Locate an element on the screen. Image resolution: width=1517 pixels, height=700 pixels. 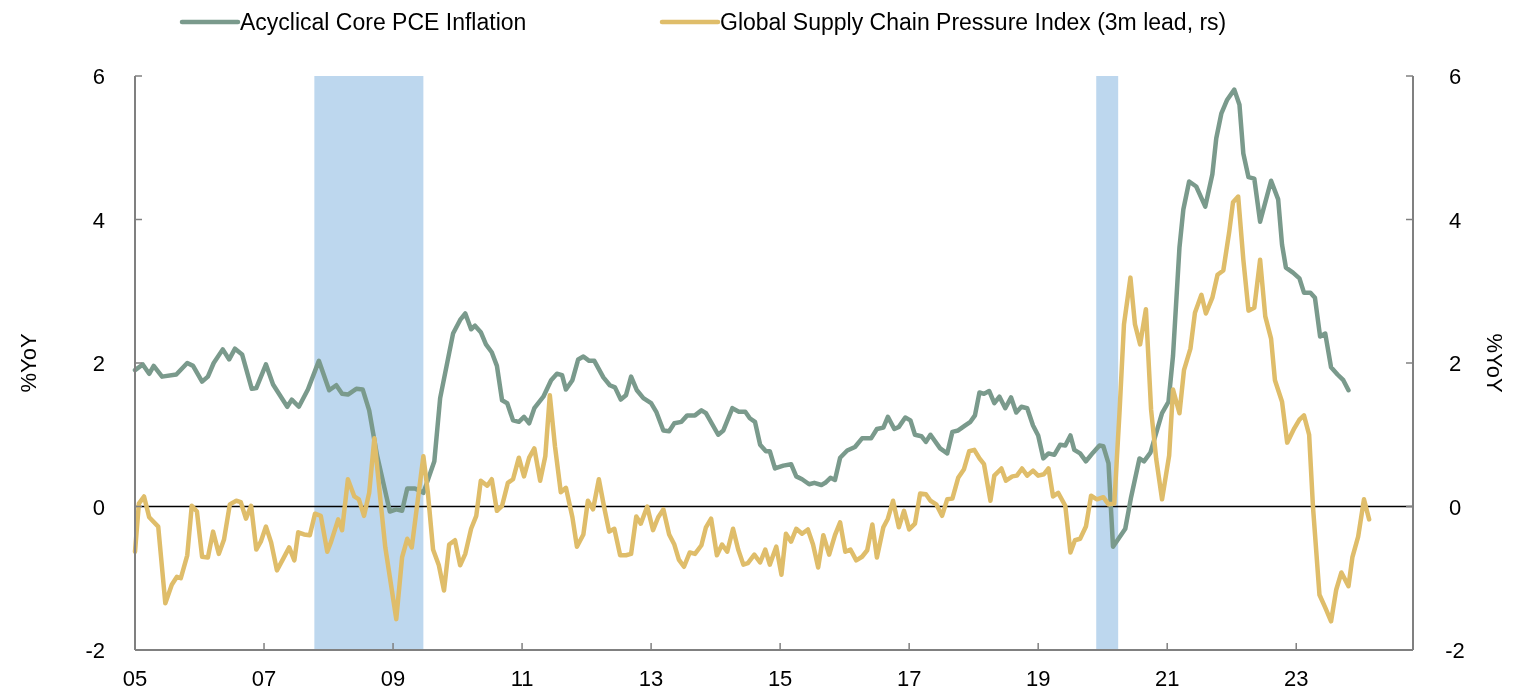
x-tick-label: 11 is located at coordinates (522, 678).